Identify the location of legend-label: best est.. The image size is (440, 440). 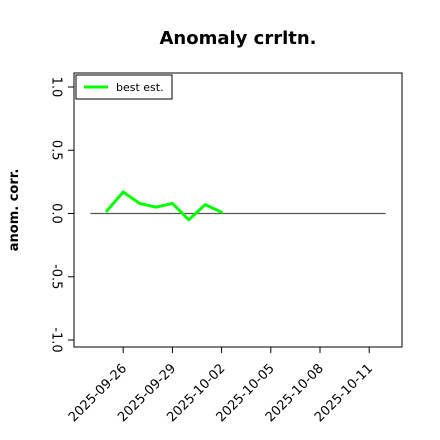
(140, 87).